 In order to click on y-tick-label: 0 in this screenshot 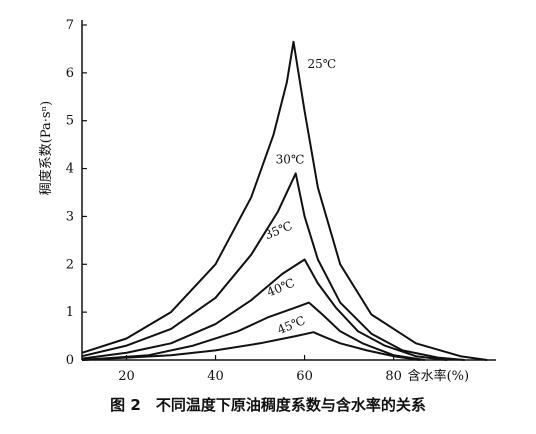, I will do `click(70, 360)`.